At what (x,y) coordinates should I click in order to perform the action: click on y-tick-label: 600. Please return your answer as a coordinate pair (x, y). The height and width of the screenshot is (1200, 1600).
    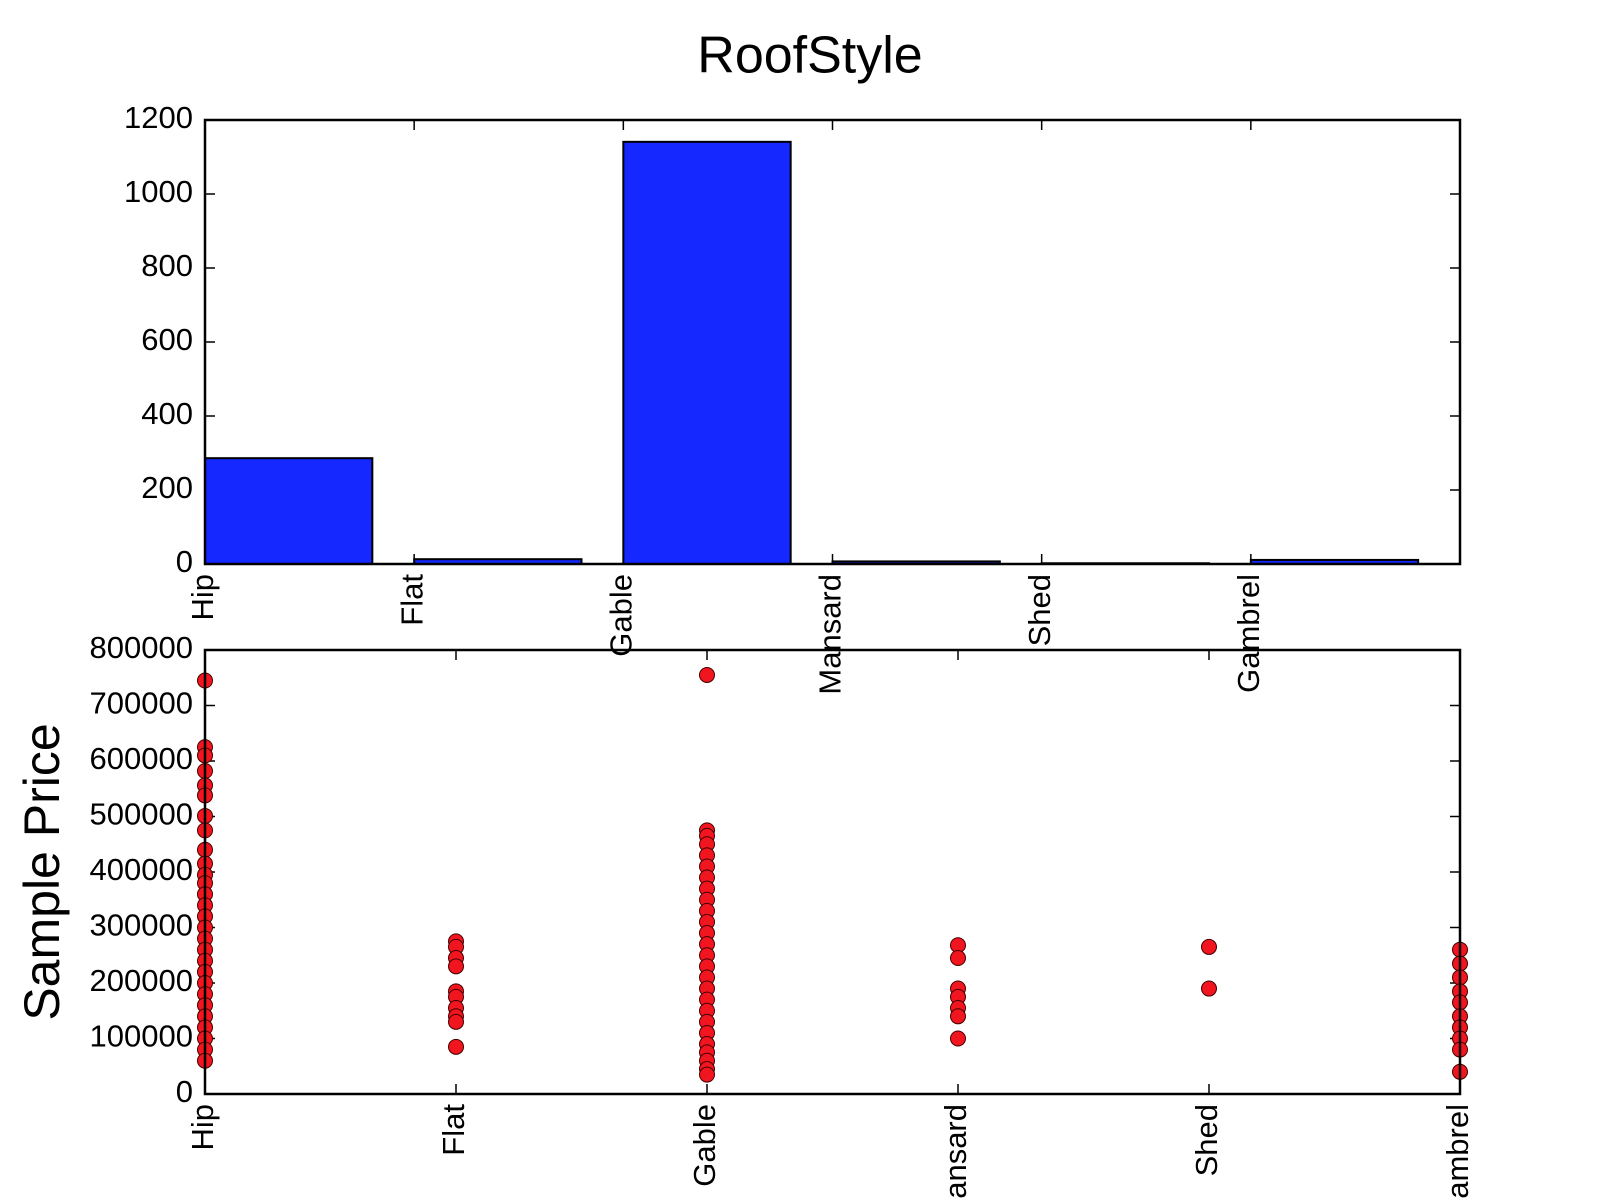
    Looking at the image, I should click on (167, 339).